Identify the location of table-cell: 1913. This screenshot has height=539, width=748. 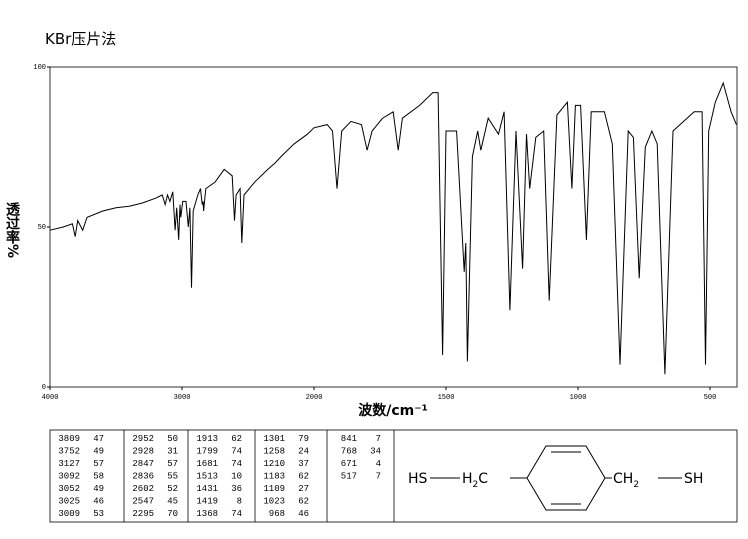
(207, 439).